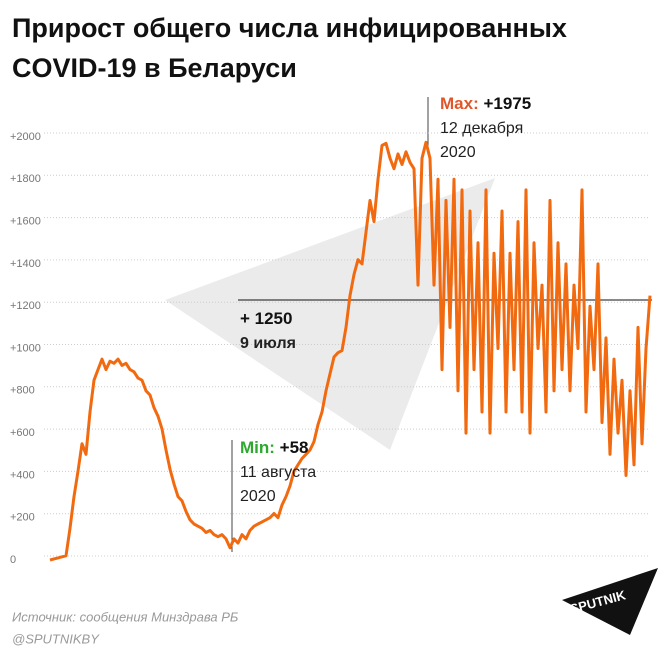 This screenshot has height=660, width=660. What do you see at coordinates (481, 128) in the screenshot?
I see `annotation-date: 12 декабря` at bounding box center [481, 128].